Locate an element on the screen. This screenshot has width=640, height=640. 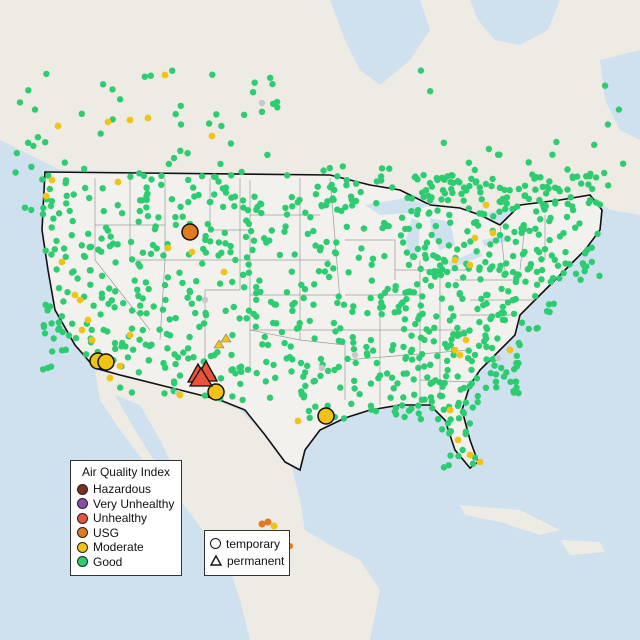
baja-gulf is located at coordinates (145, 432).